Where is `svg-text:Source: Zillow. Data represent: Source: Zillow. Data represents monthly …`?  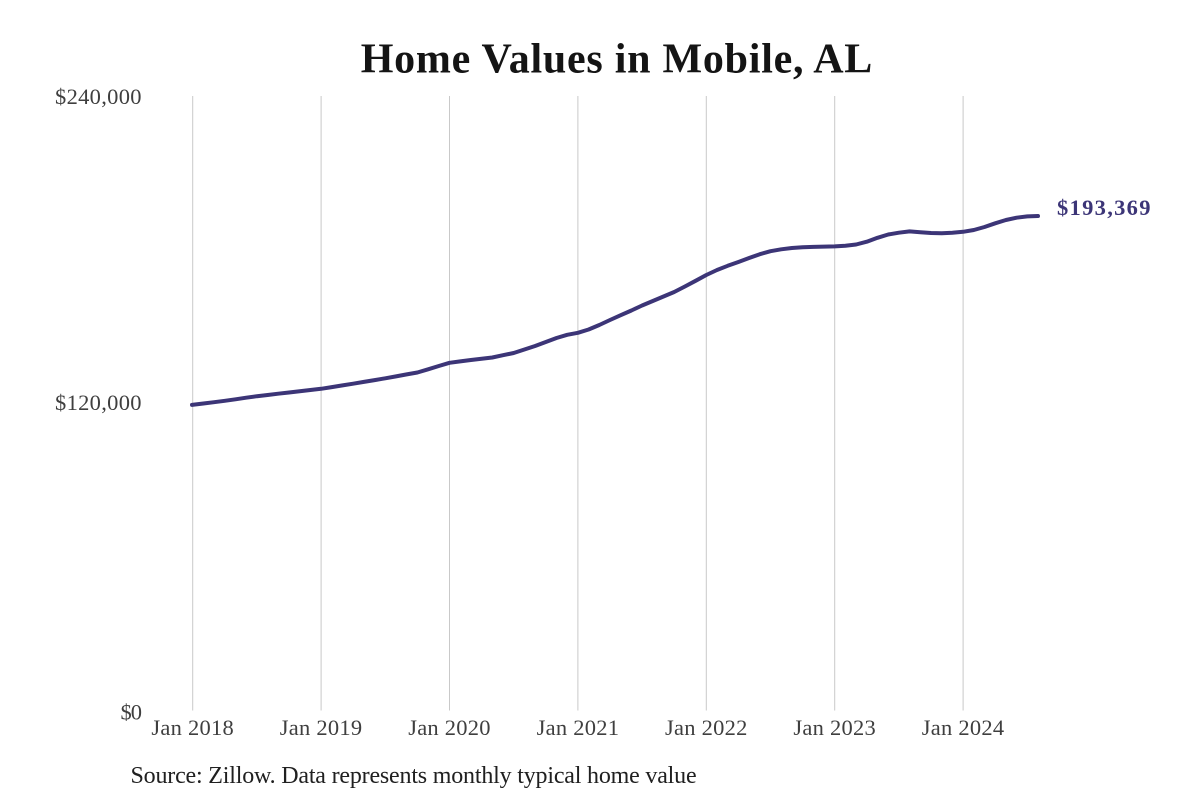 svg-text:Source: Zillow. Data represent: Source: Zillow. Data represents monthly … is located at coordinates (414, 776).